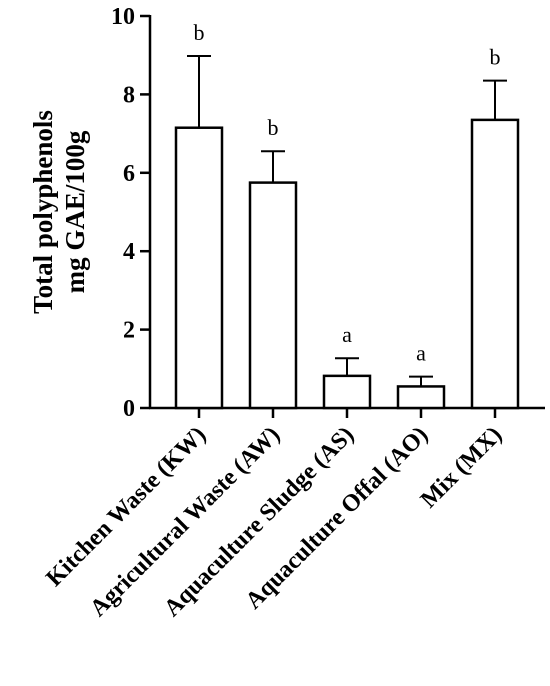  What do you see at coordinates (129, 95) in the screenshot?
I see `y-tick-label: 8` at bounding box center [129, 95].